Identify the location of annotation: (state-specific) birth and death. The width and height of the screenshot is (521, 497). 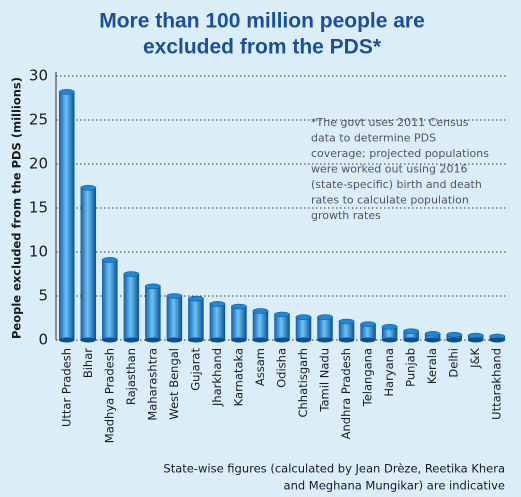
(396, 184).